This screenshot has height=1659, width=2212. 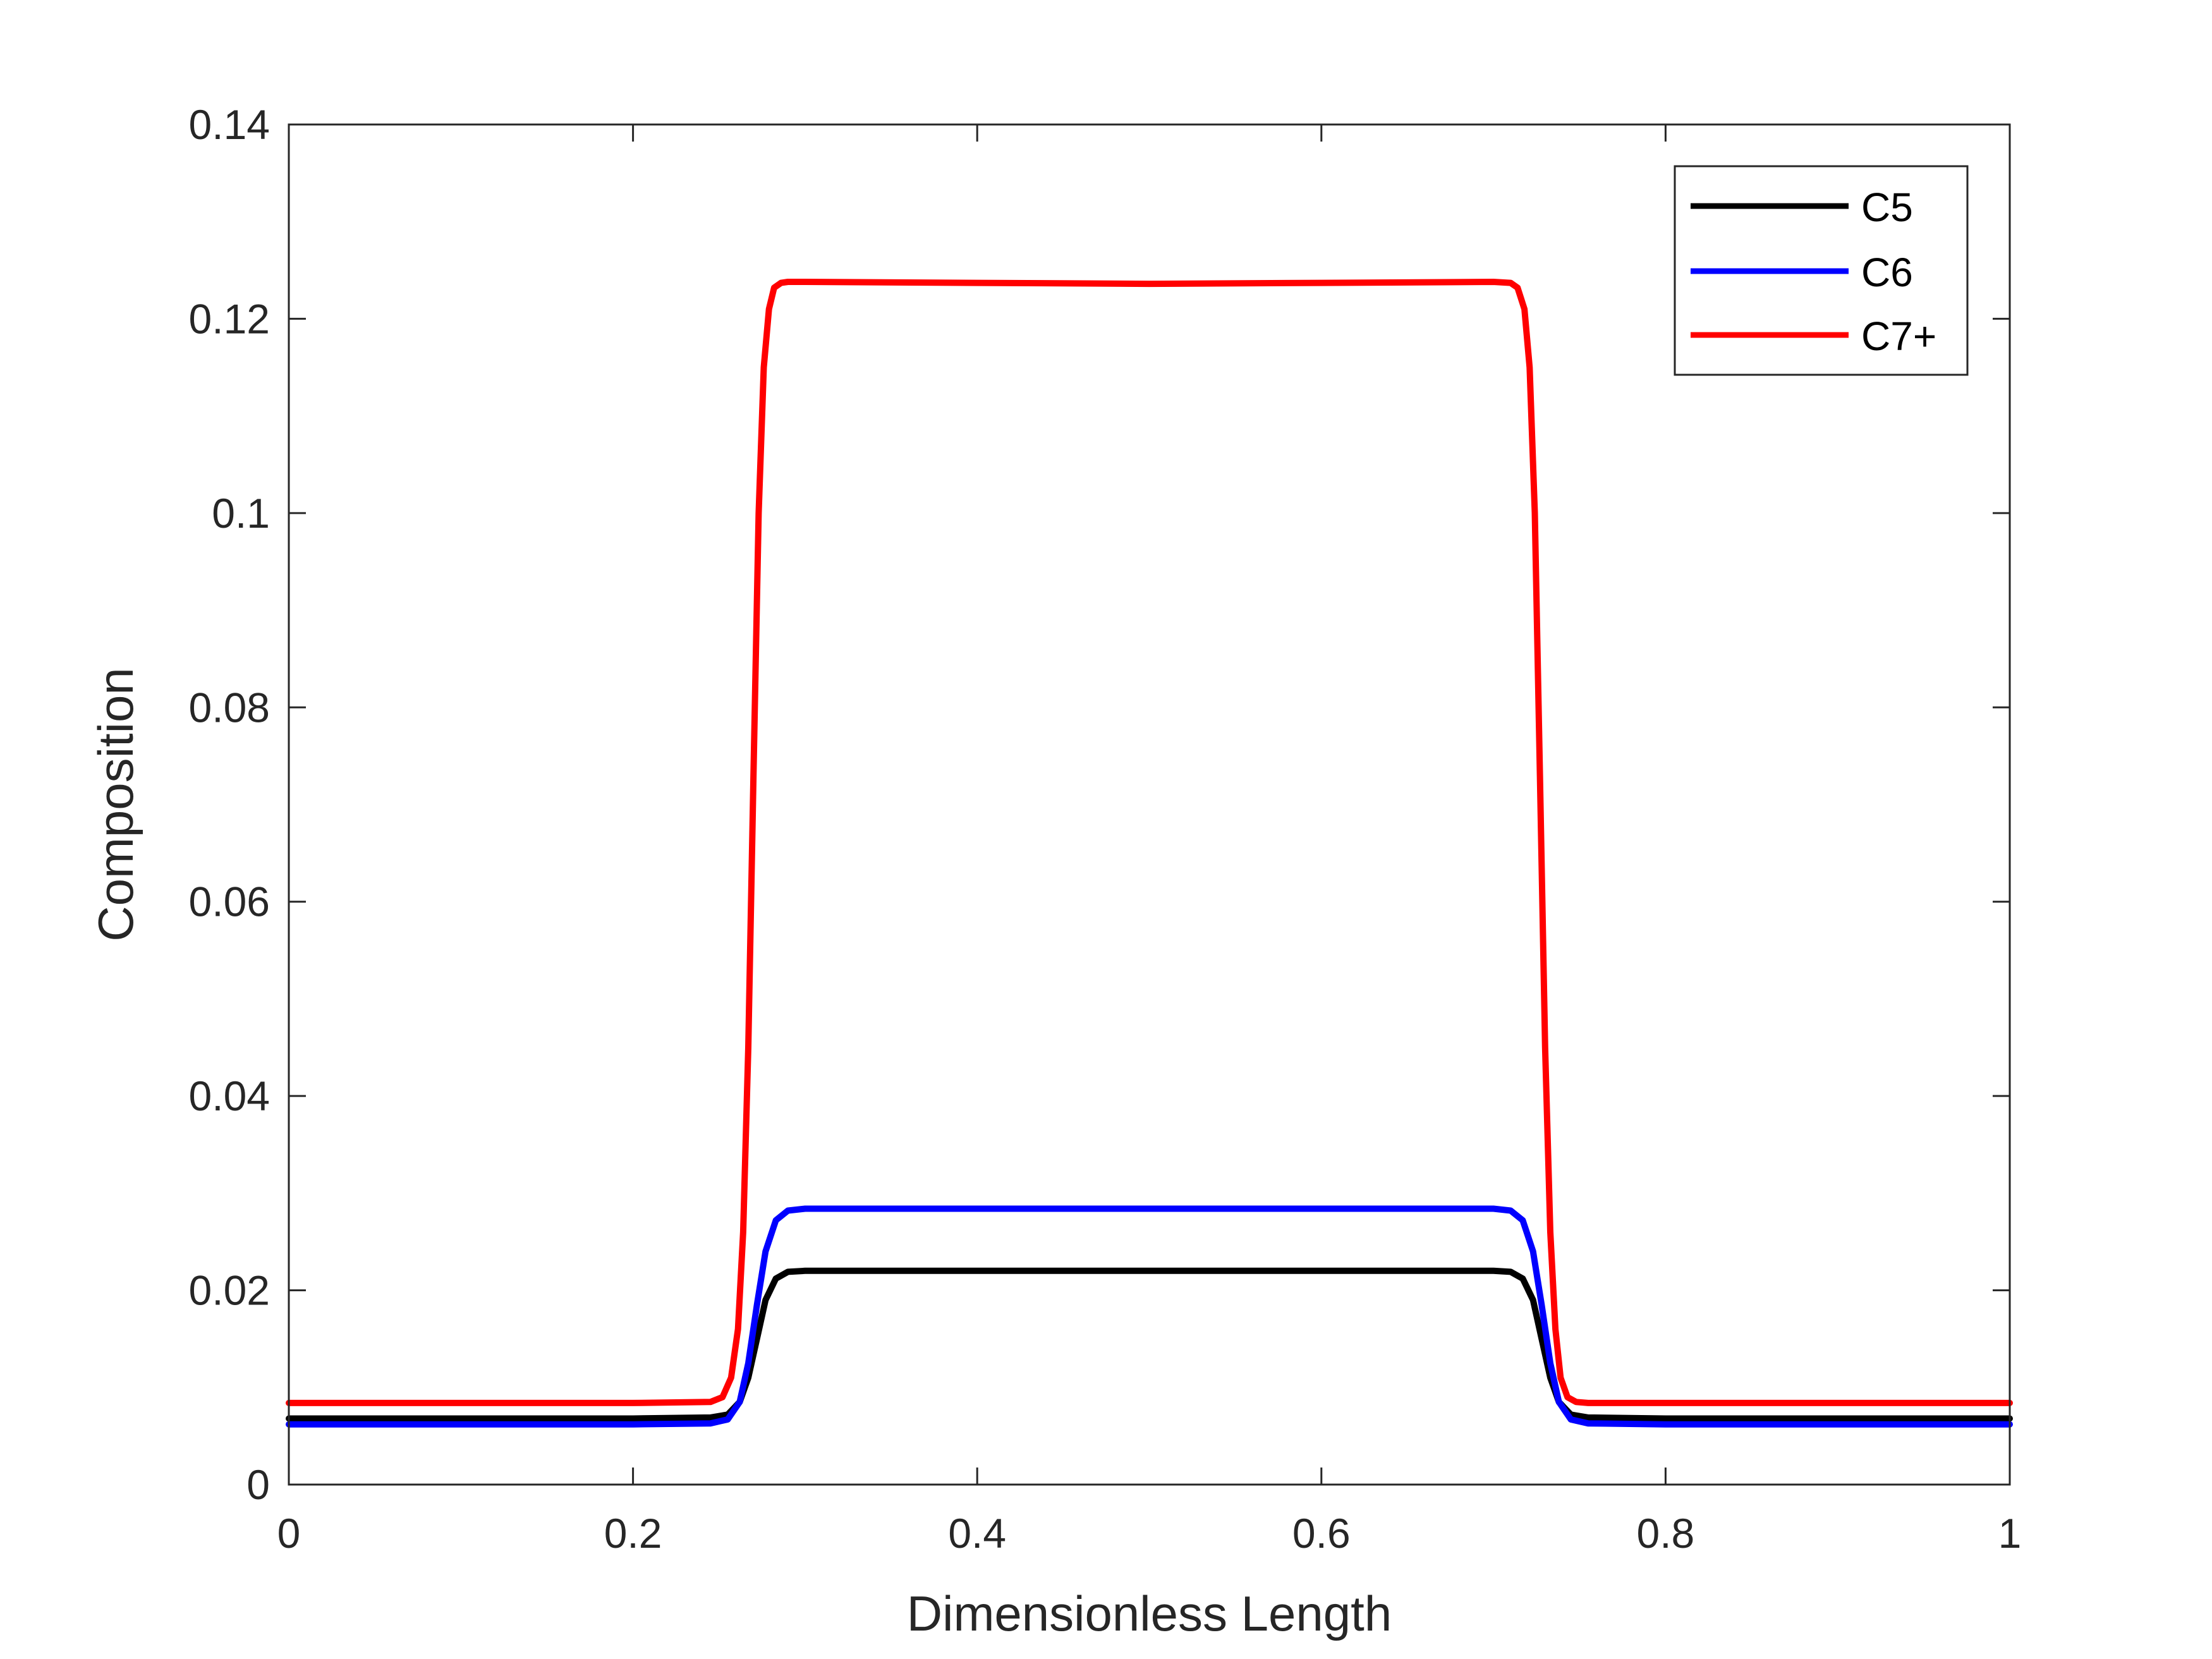 What do you see at coordinates (229, 125) in the screenshot?
I see `y-tick-label: 0.14` at bounding box center [229, 125].